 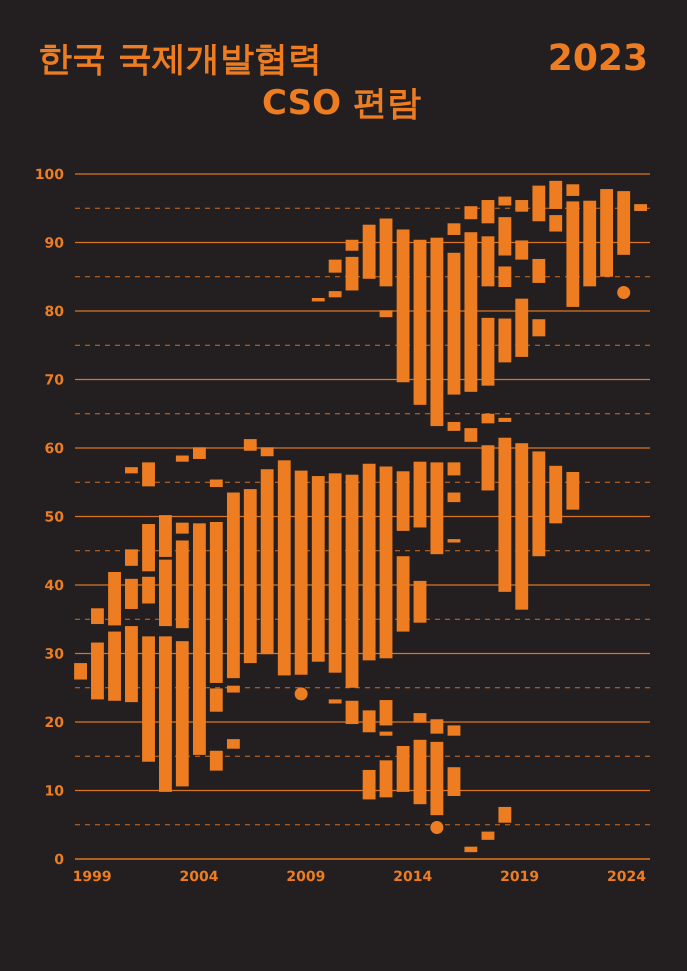 I want to click on y-tick-label: 70, so click(x=54, y=380).